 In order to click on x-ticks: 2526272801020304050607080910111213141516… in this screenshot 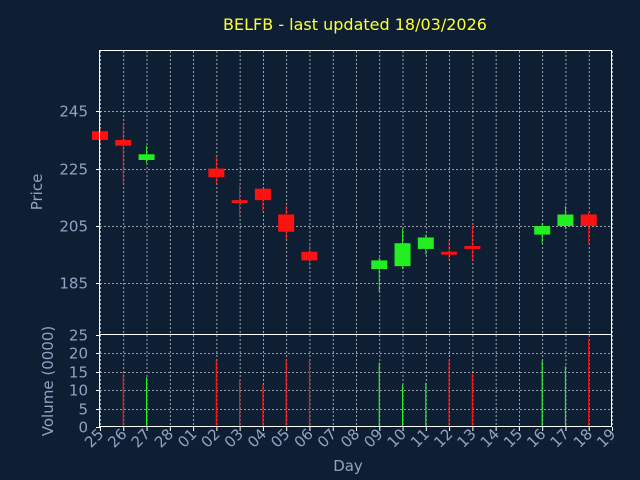, I will do `click(350, 438)`.